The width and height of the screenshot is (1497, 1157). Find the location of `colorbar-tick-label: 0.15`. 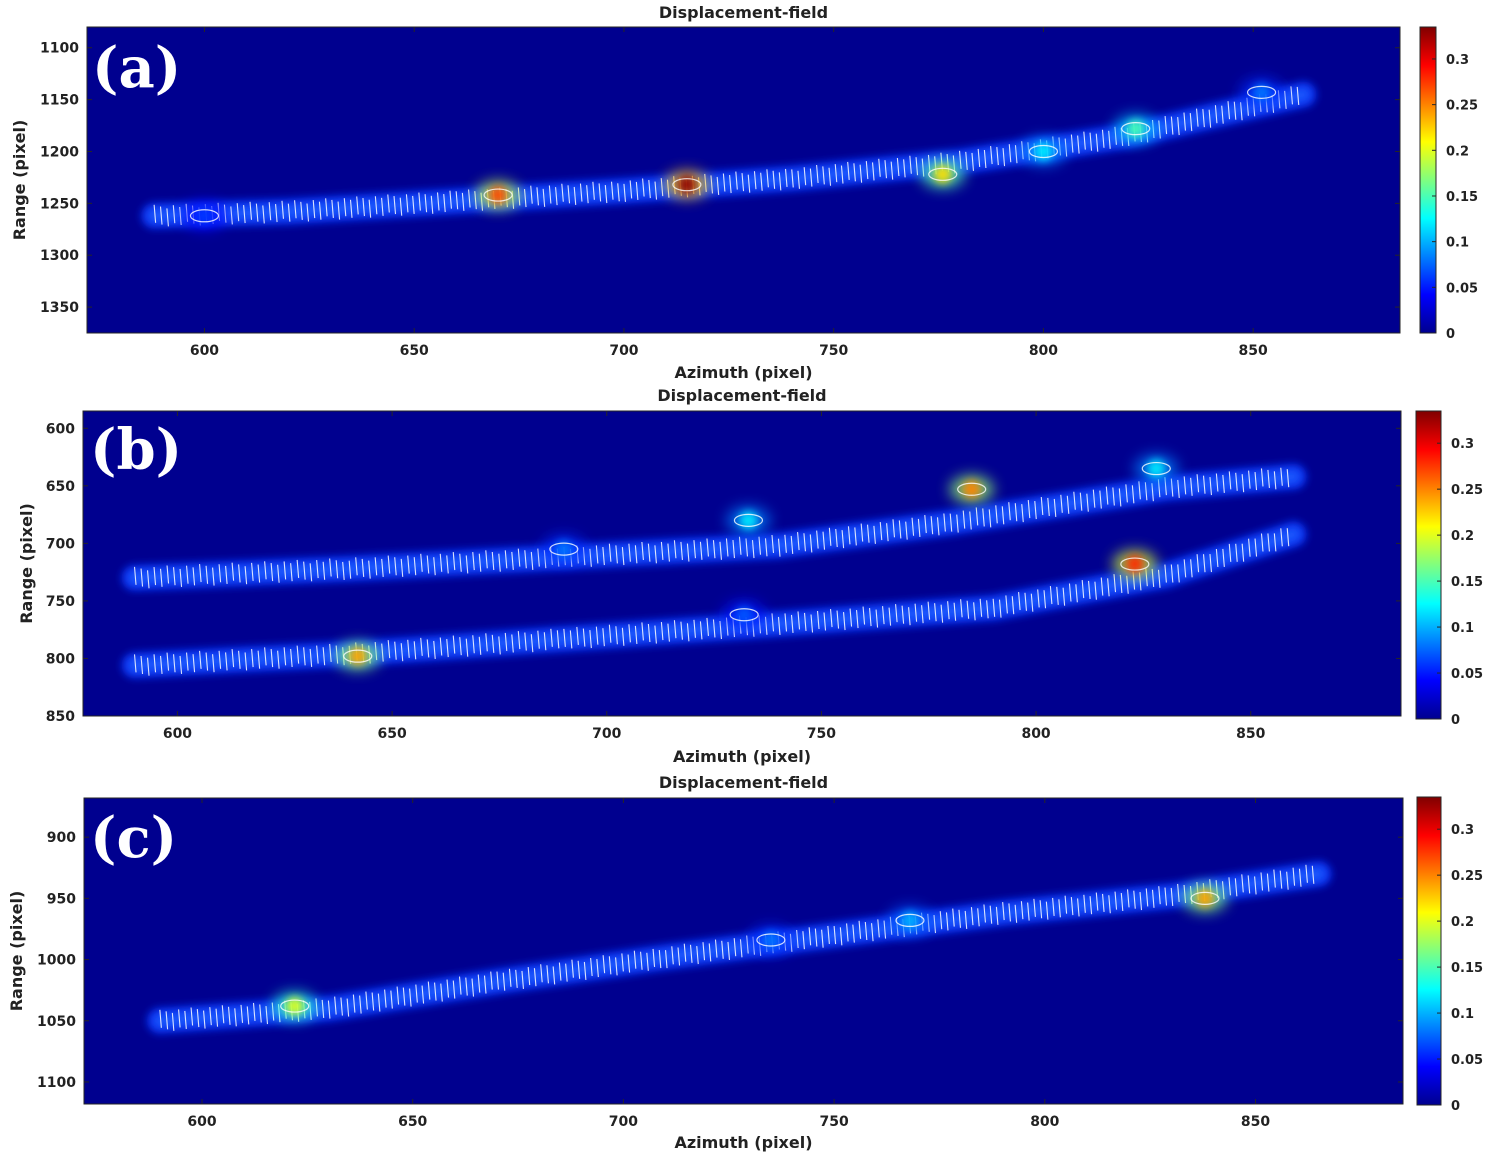

colorbar-tick-label: 0.15 is located at coordinates (1467, 968).